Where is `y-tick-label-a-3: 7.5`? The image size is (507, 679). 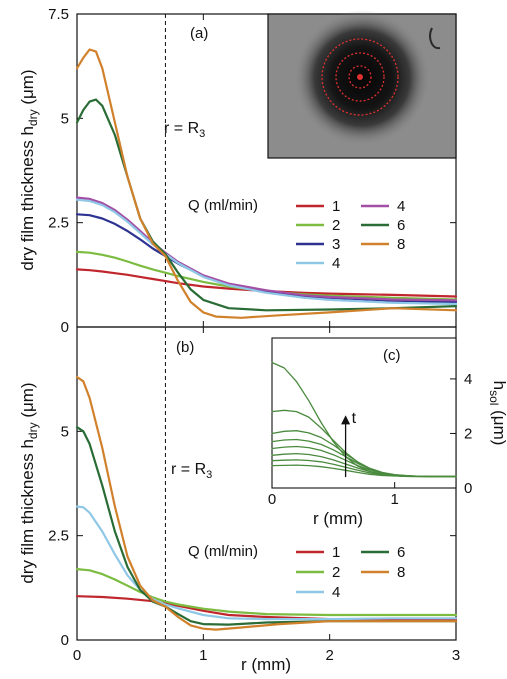
y-tick-label-a-3: 7.5 is located at coordinates (58, 14).